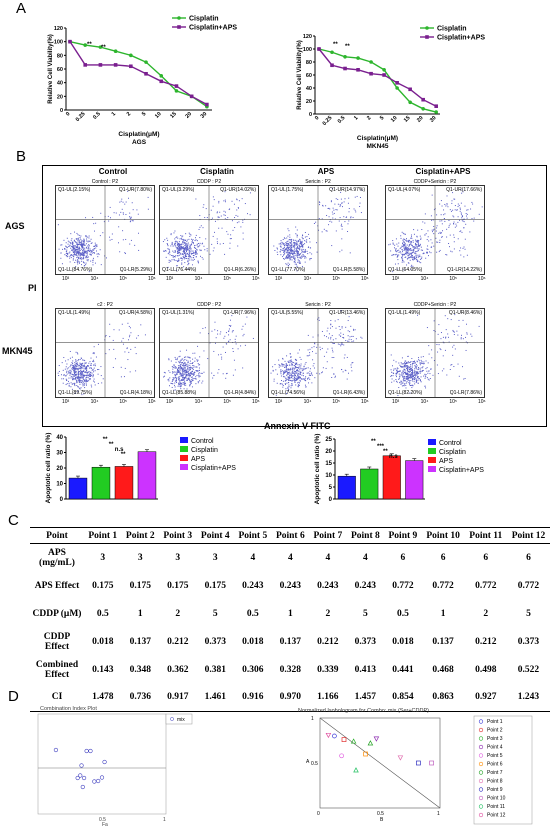 Image resolution: width=550 pixels, height=837 pixels. Describe the element at coordinates (178, 613) in the screenshot. I see `table-cell: 2` at that location.